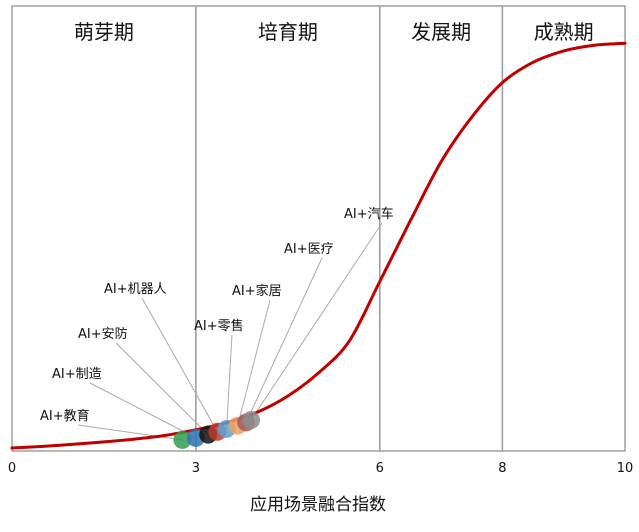 This screenshot has width=639, height=532. Describe the element at coordinates (196, 468) in the screenshot. I see `x-tick-label: 3` at that location.